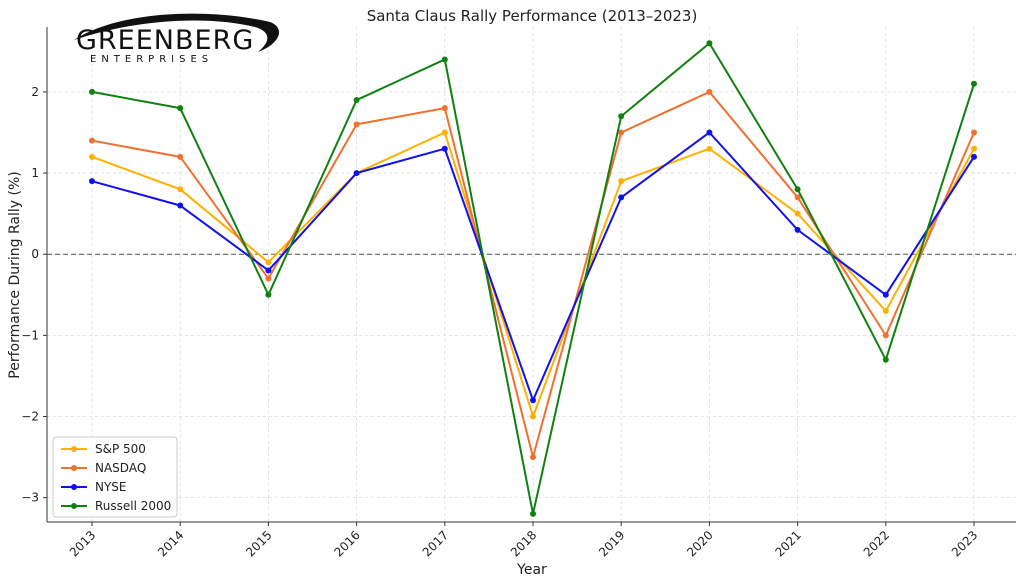 The height and width of the screenshot is (588, 1024). Describe the element at coordinates (531, 570) in the screenshot. I see `x-axis-label: Year` at that location.